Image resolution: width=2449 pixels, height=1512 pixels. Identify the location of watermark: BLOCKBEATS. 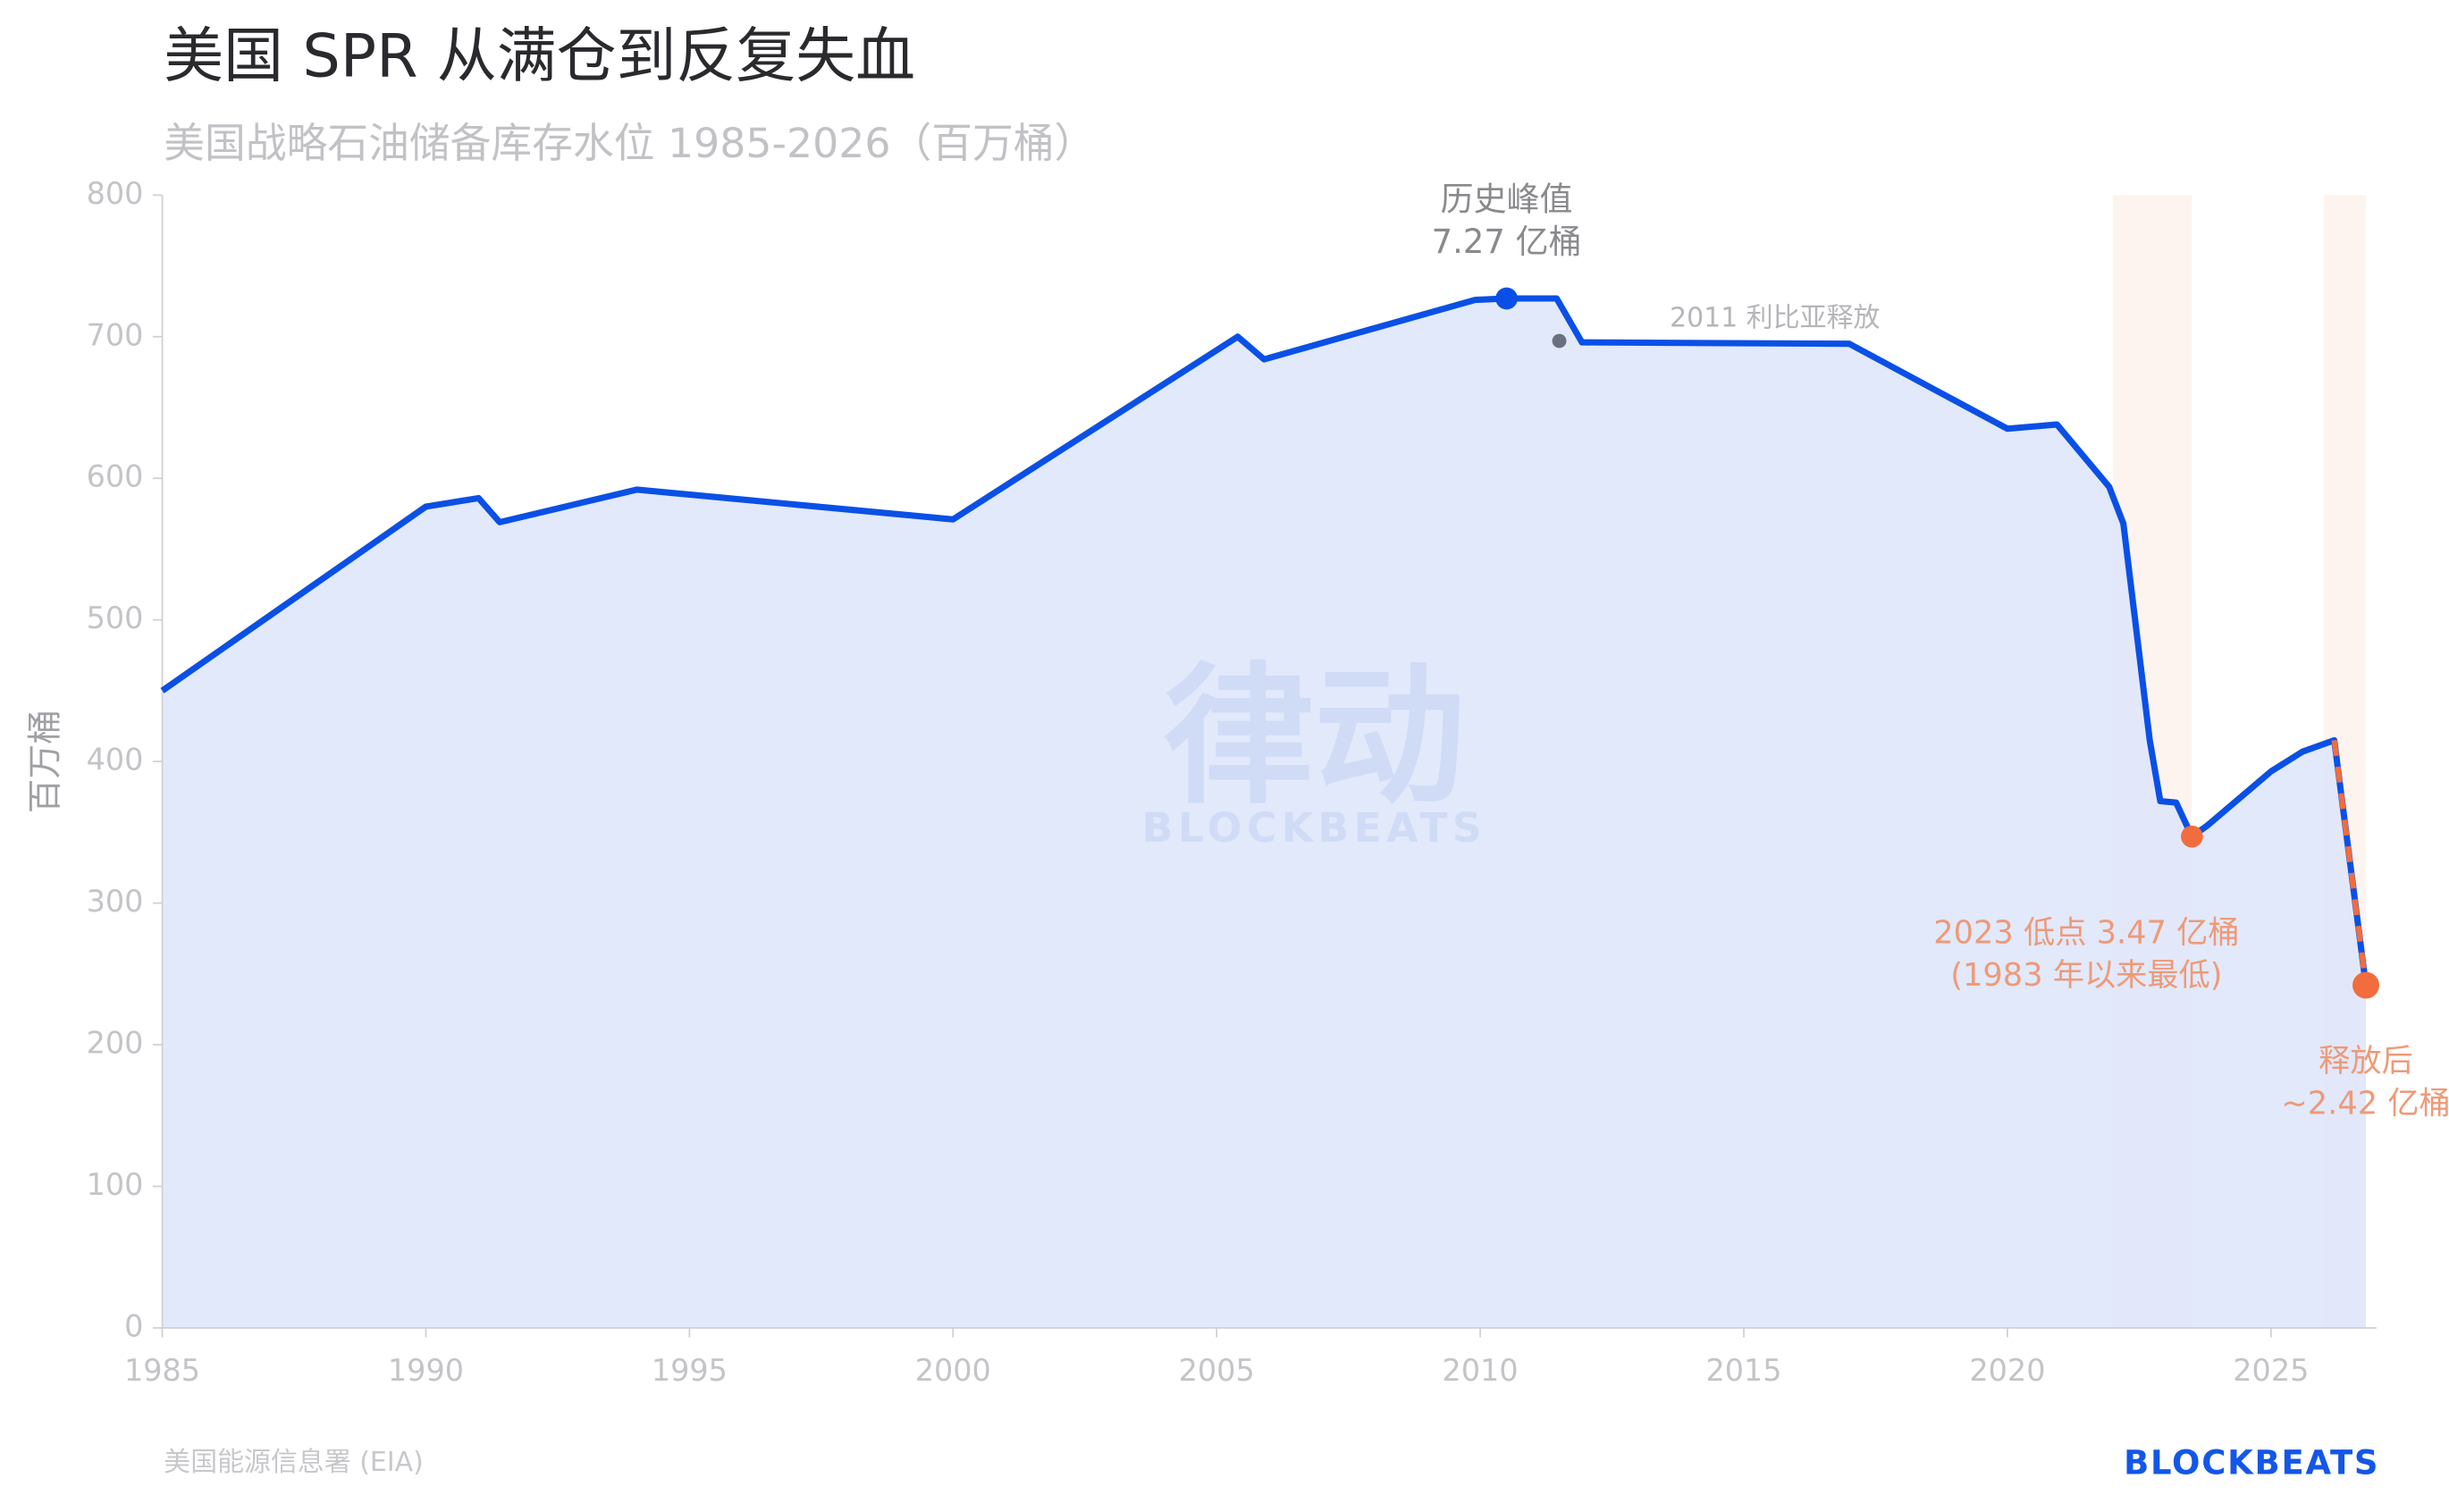
(1314, 828).